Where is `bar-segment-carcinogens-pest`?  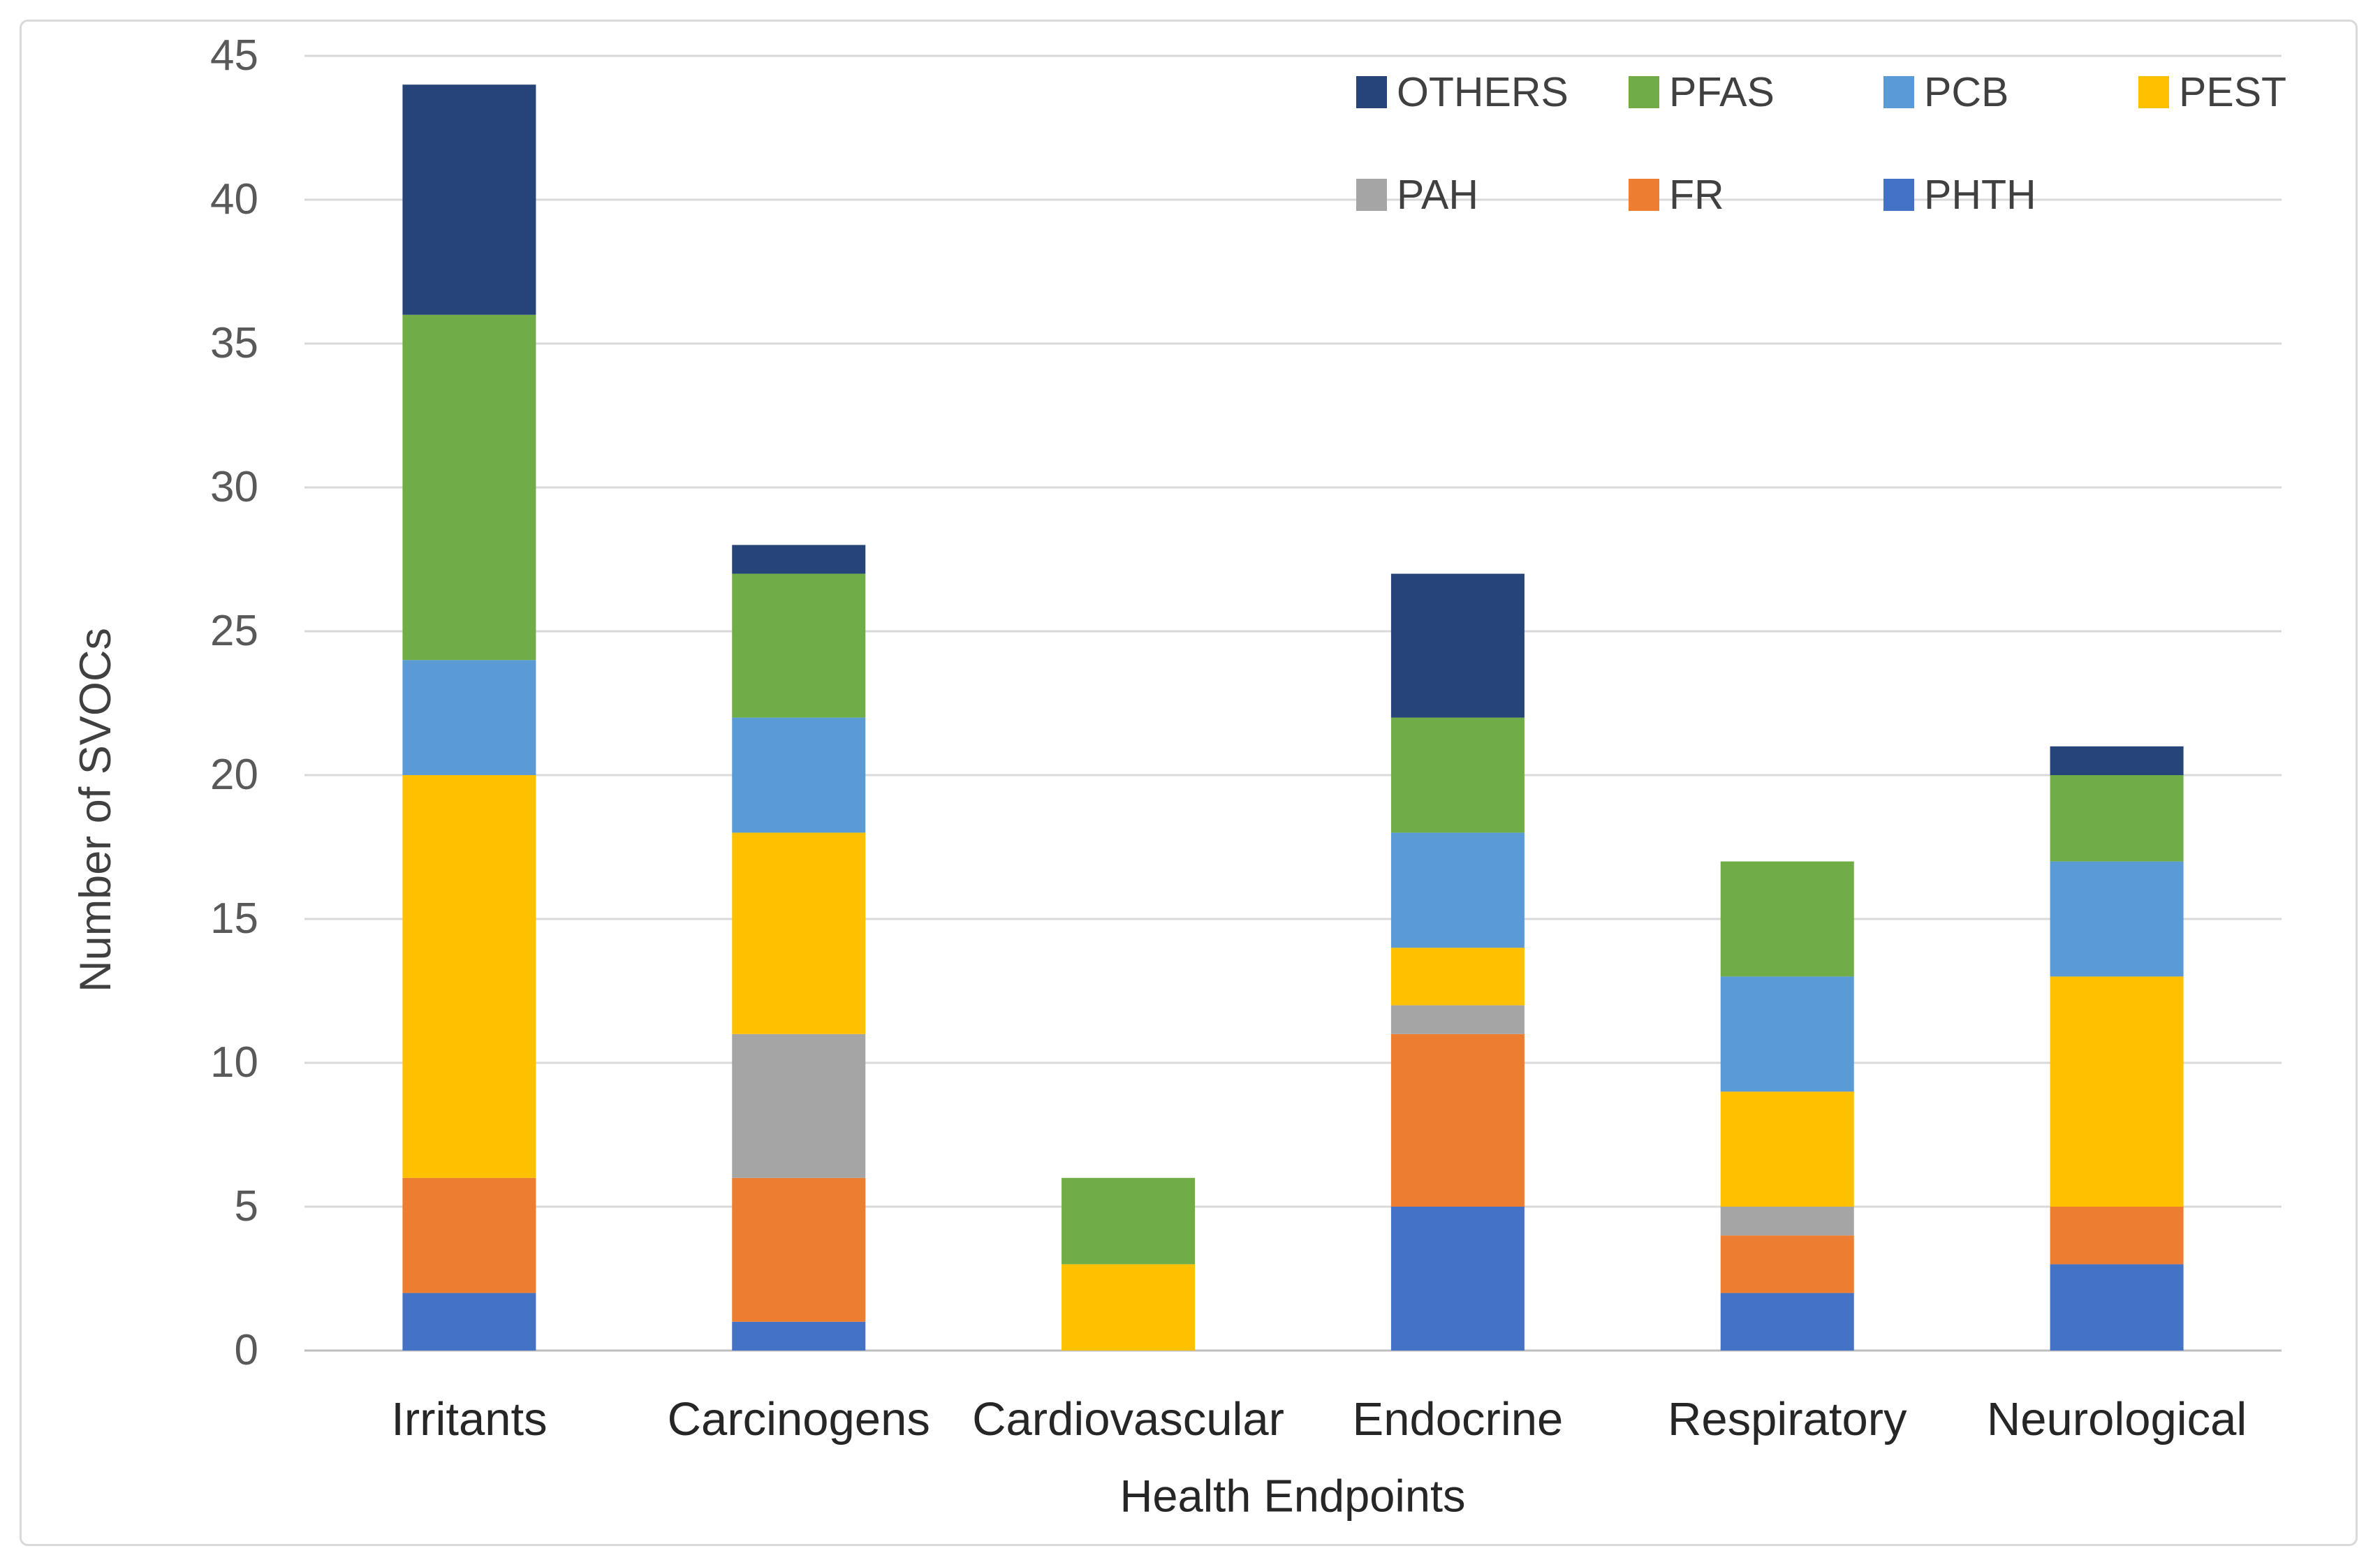
bar-segment-carcinogens-pest is located at coordinates (799, 933).